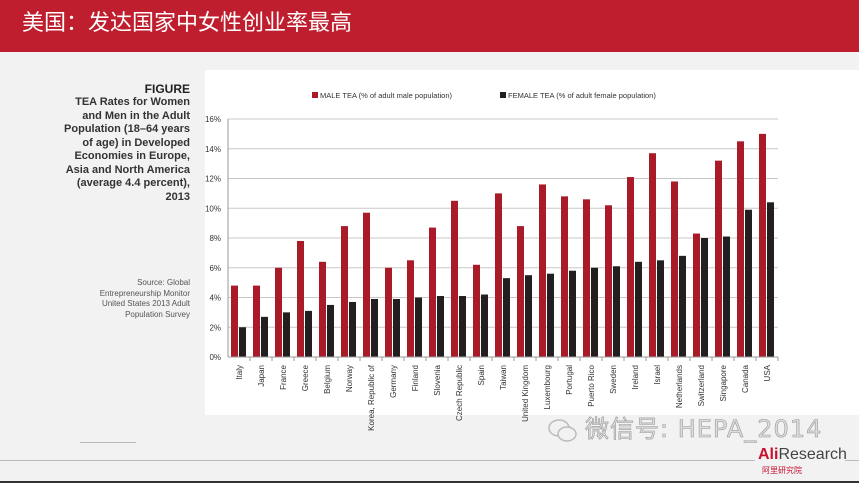 The image size is (859, 483). Describe the element at coordinates (569, 380) in the screenshot. I see `x-tick-label: Portugal` at that location.